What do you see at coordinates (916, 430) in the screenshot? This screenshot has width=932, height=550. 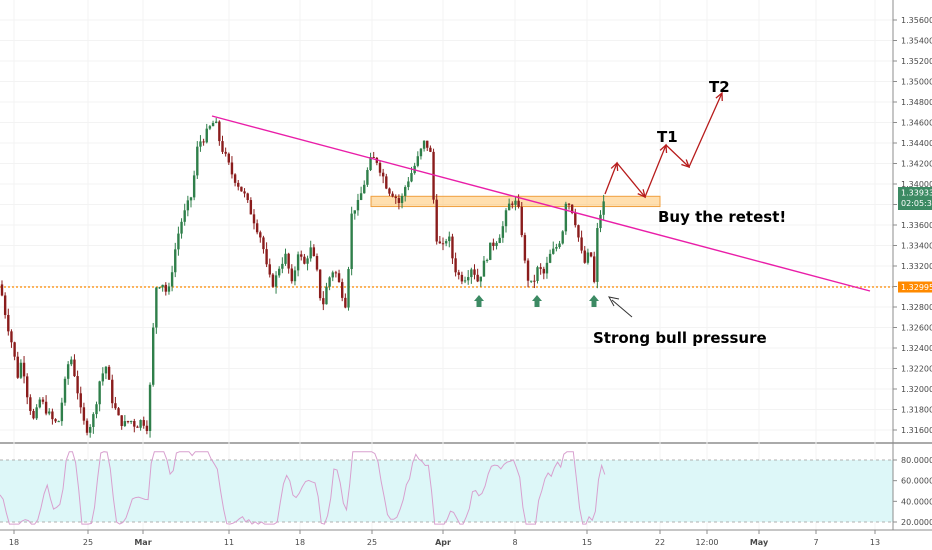 I see `price-tick-label: 1.31600` at bounding box center [916, 430].